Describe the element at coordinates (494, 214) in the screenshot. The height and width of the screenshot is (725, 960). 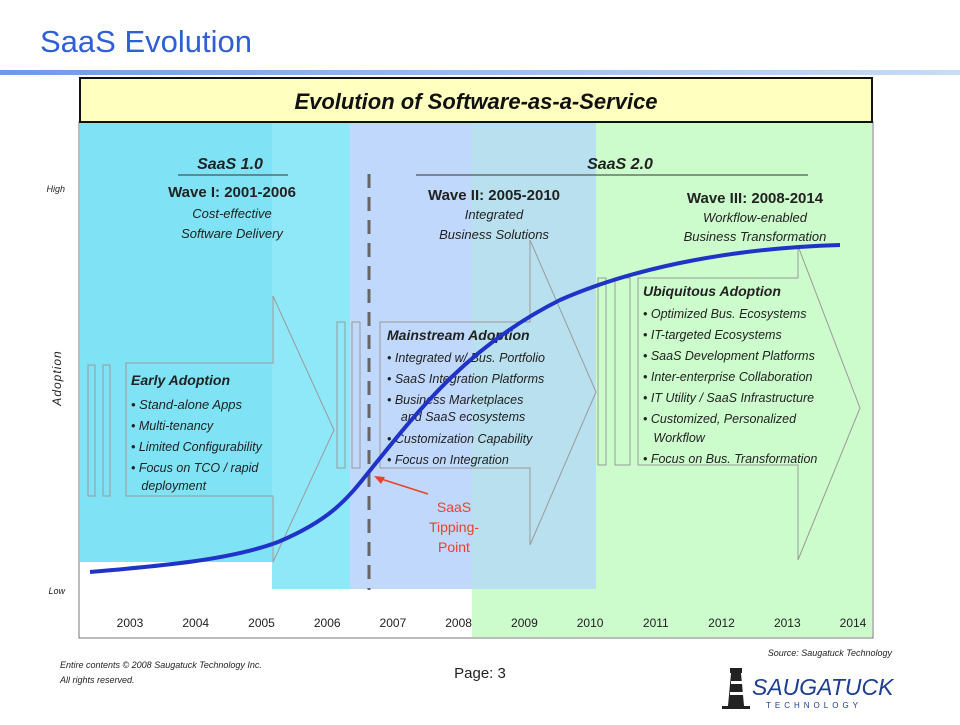
I see `wave2-line1: Integrated` at that location.